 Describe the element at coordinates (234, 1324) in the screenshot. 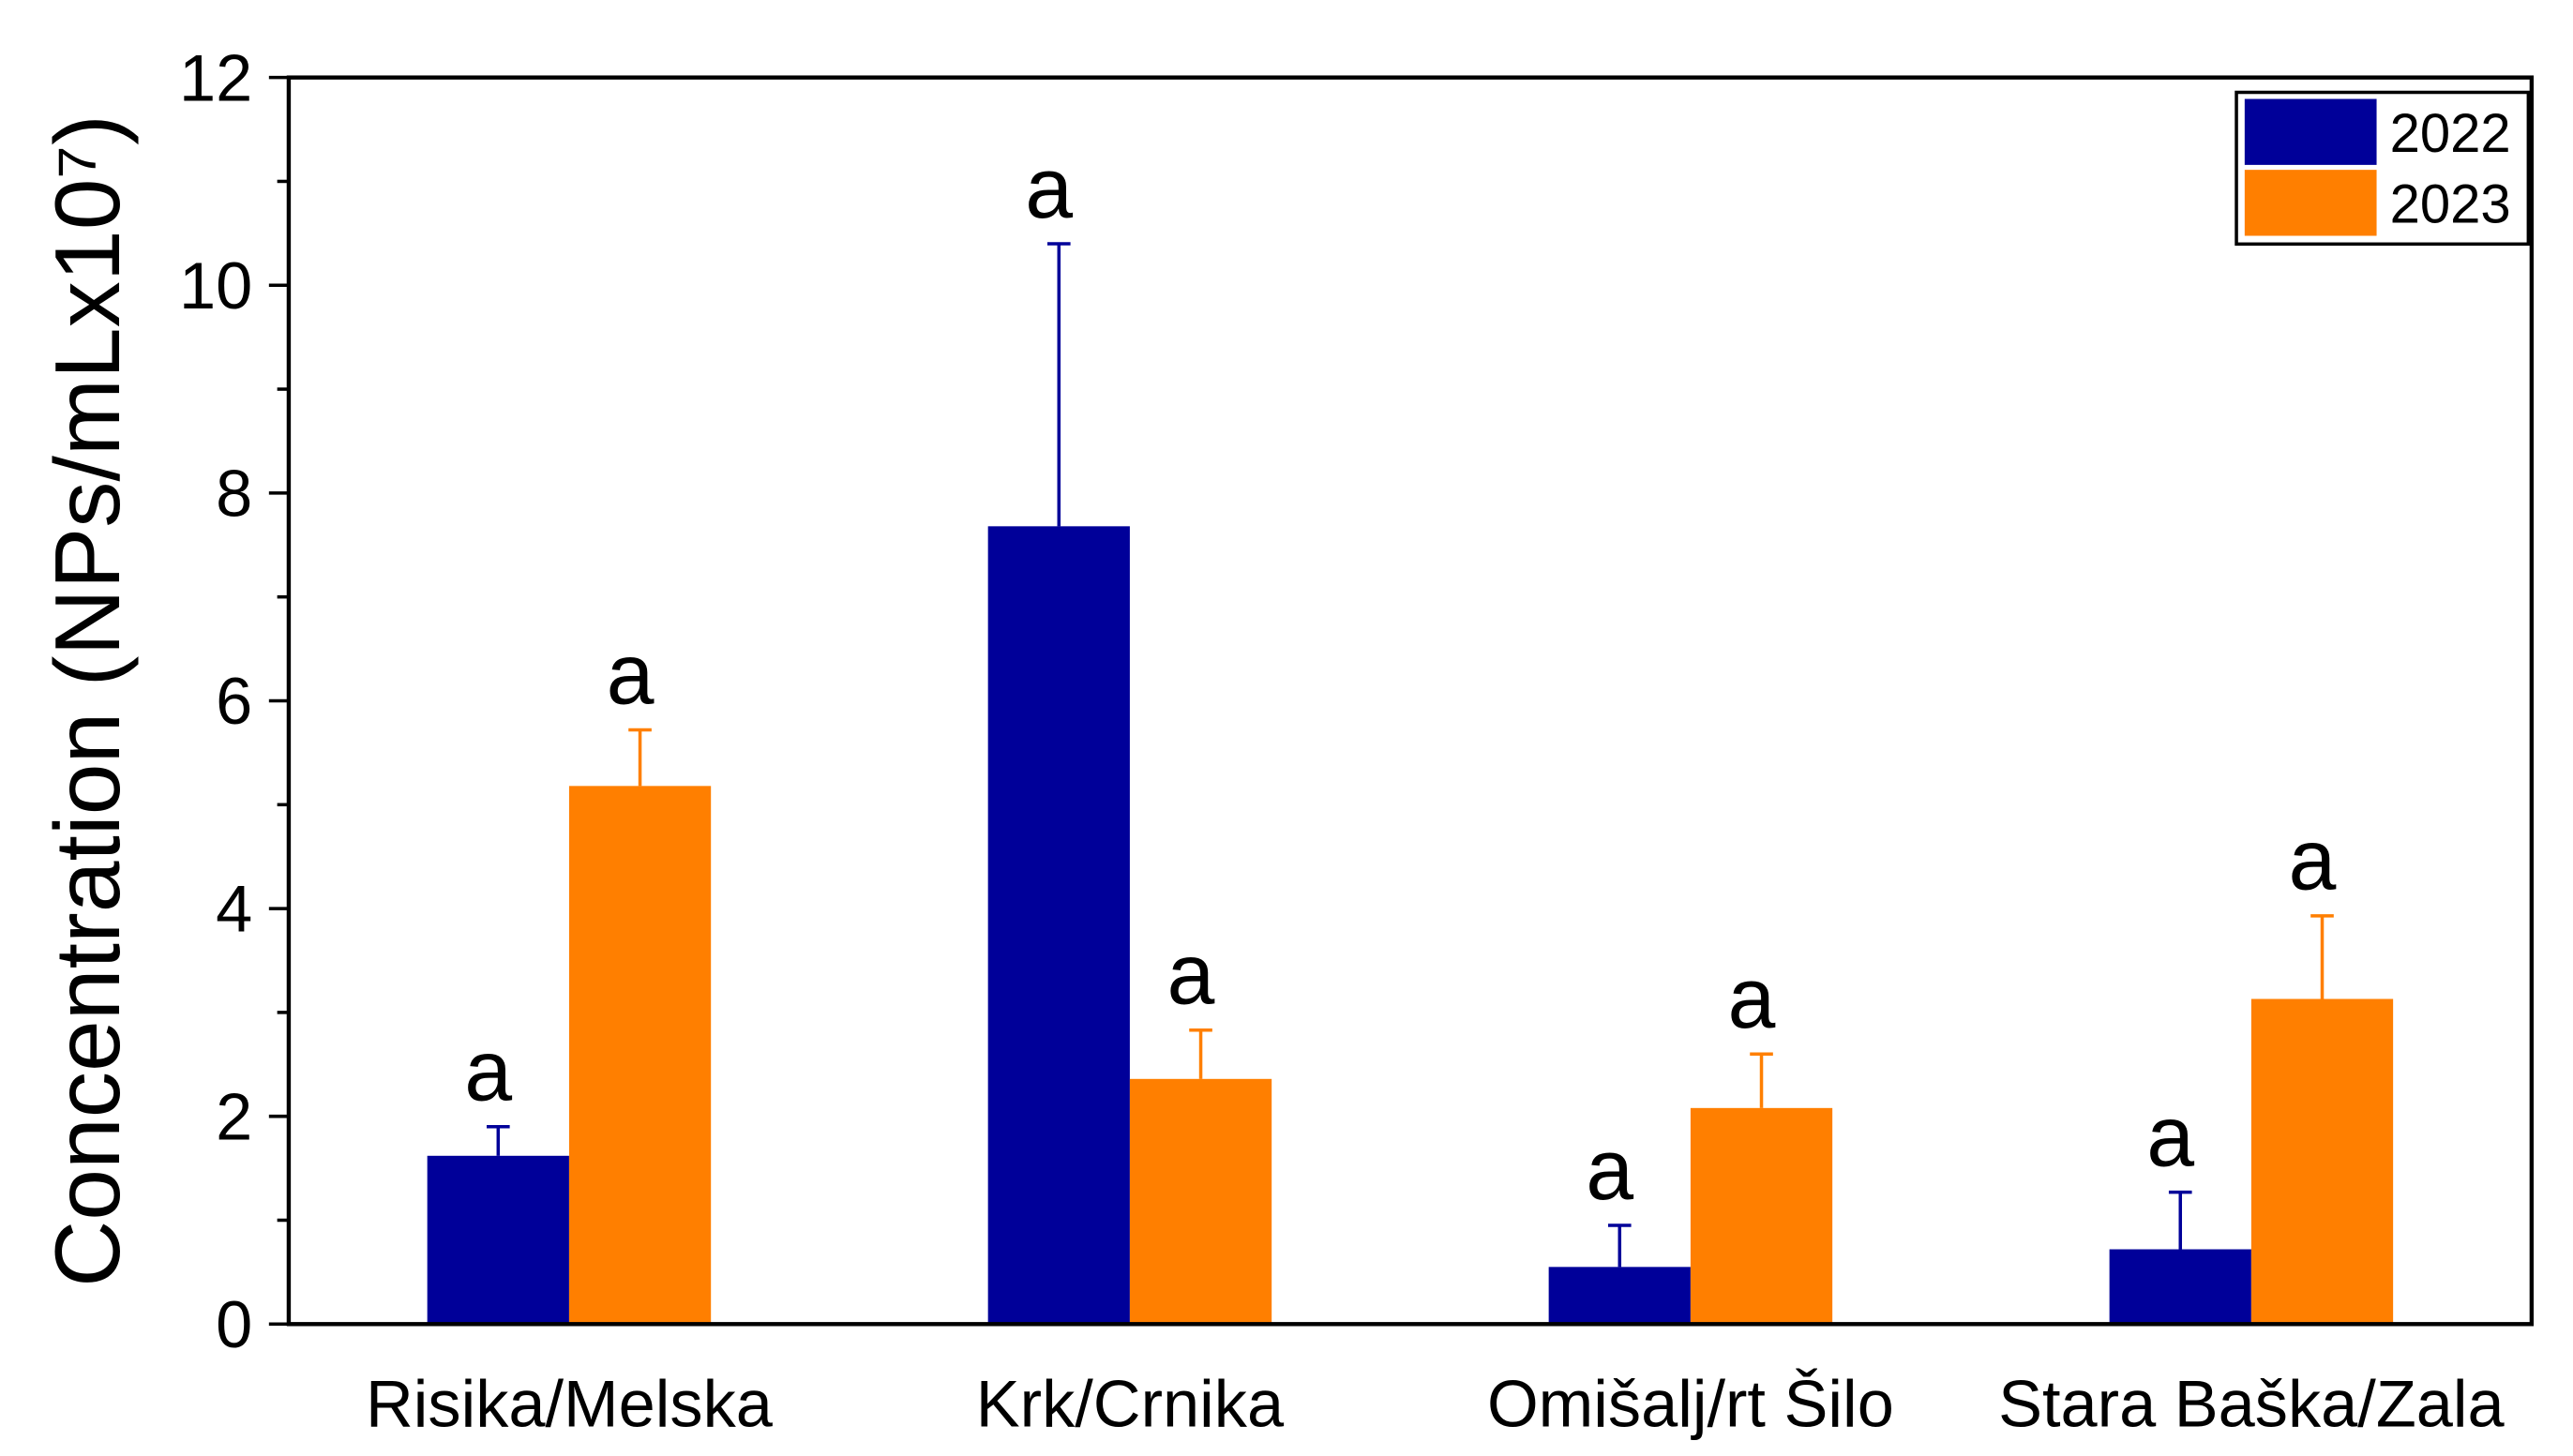

I see `y-tick-label: 0` at that location.